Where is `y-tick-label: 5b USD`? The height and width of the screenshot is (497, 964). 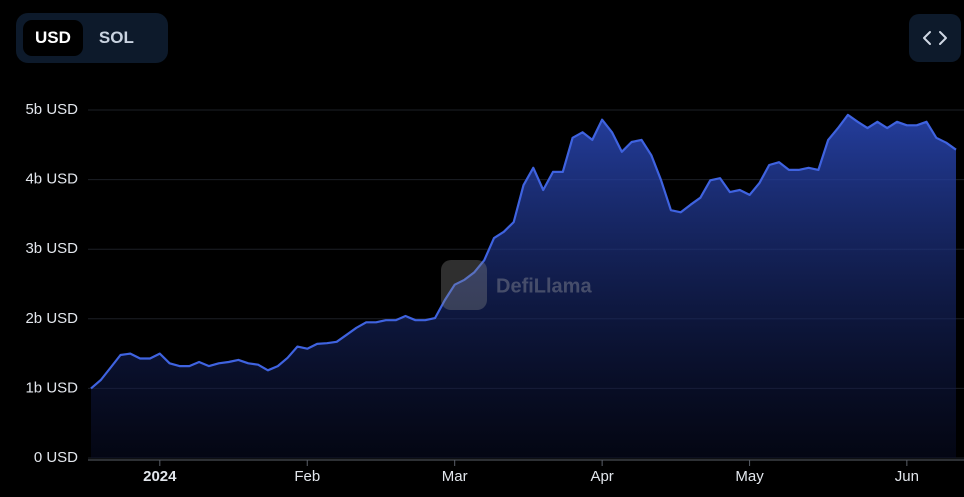 y-tick-label: 5b USD is located at coordinates (51, 109).